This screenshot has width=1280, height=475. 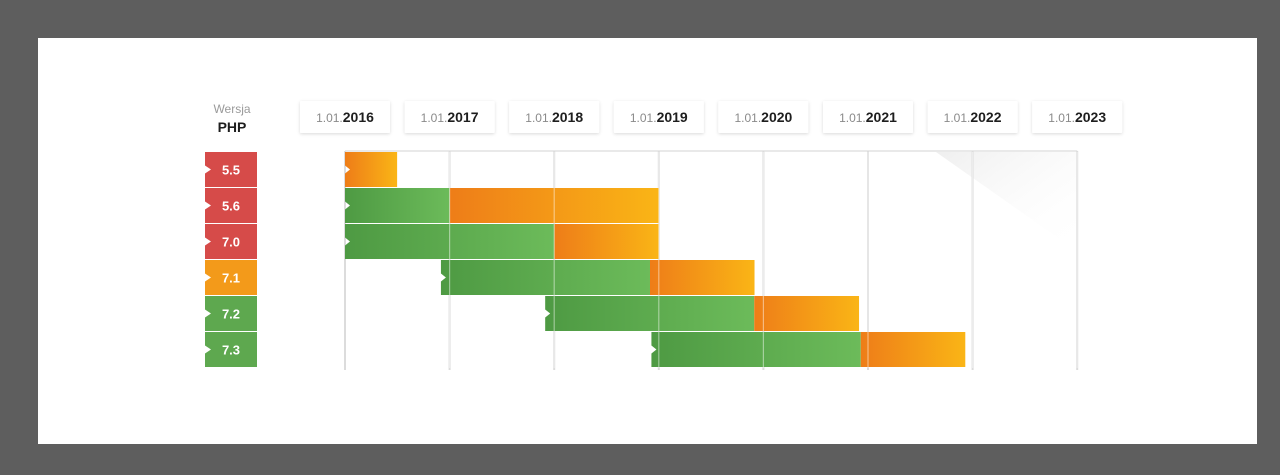 I want to click on version-number: 7.1, so click(x=231, y=278).